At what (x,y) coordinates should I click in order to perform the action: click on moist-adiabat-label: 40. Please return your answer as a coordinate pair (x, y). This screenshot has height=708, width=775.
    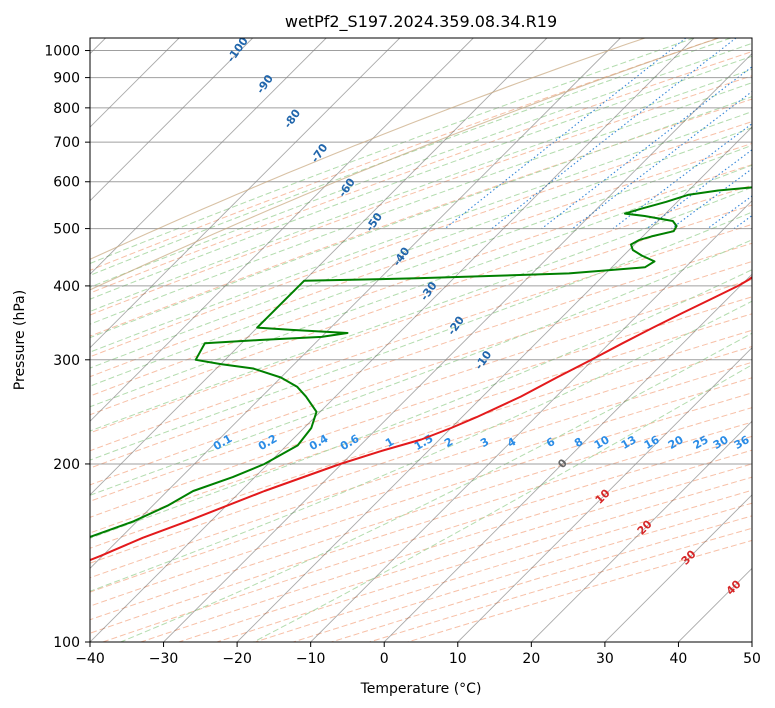
    Looking at the image, I should click on (734, 587).